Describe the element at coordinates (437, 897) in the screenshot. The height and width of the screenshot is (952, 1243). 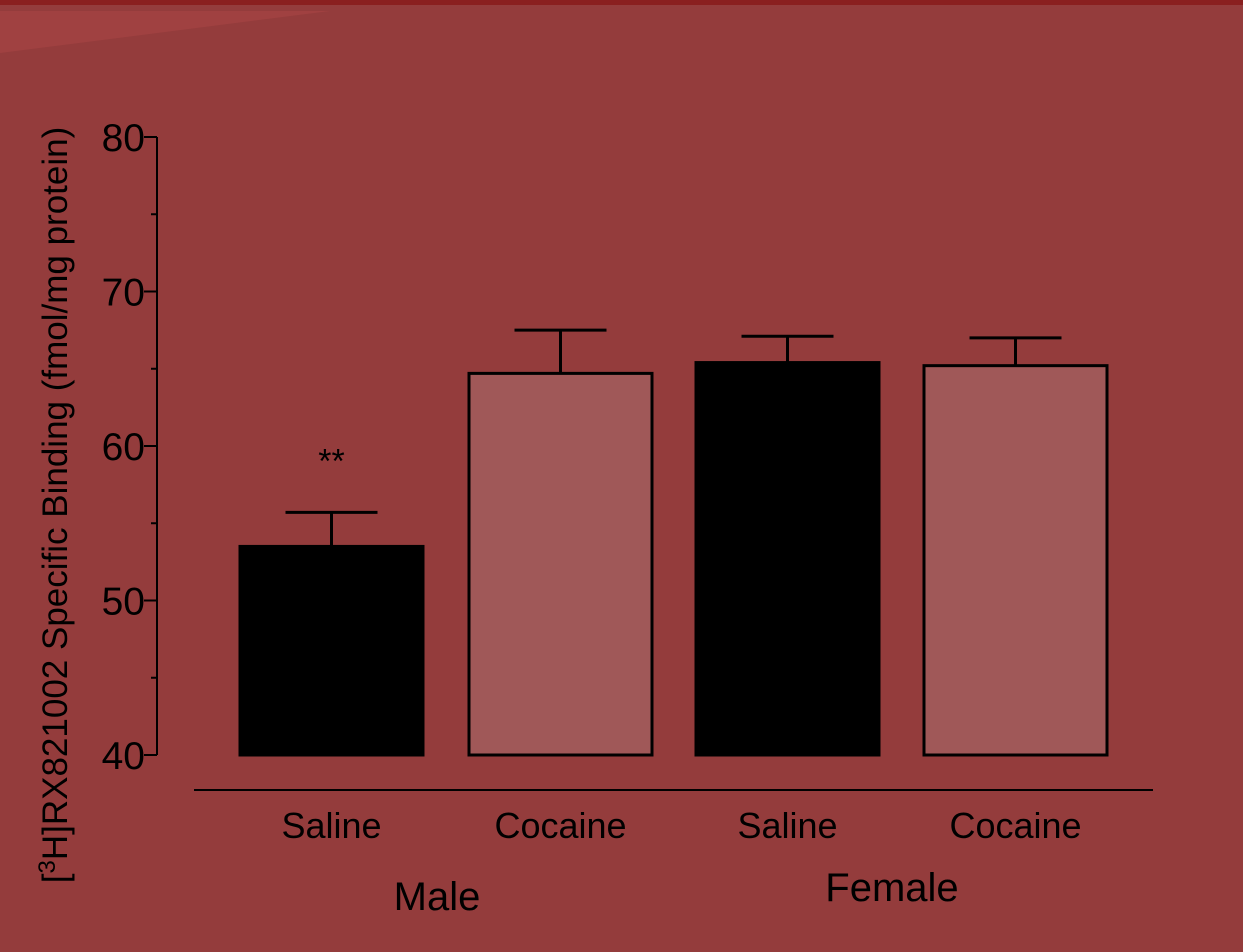
I see `group-label: Male` at that location.